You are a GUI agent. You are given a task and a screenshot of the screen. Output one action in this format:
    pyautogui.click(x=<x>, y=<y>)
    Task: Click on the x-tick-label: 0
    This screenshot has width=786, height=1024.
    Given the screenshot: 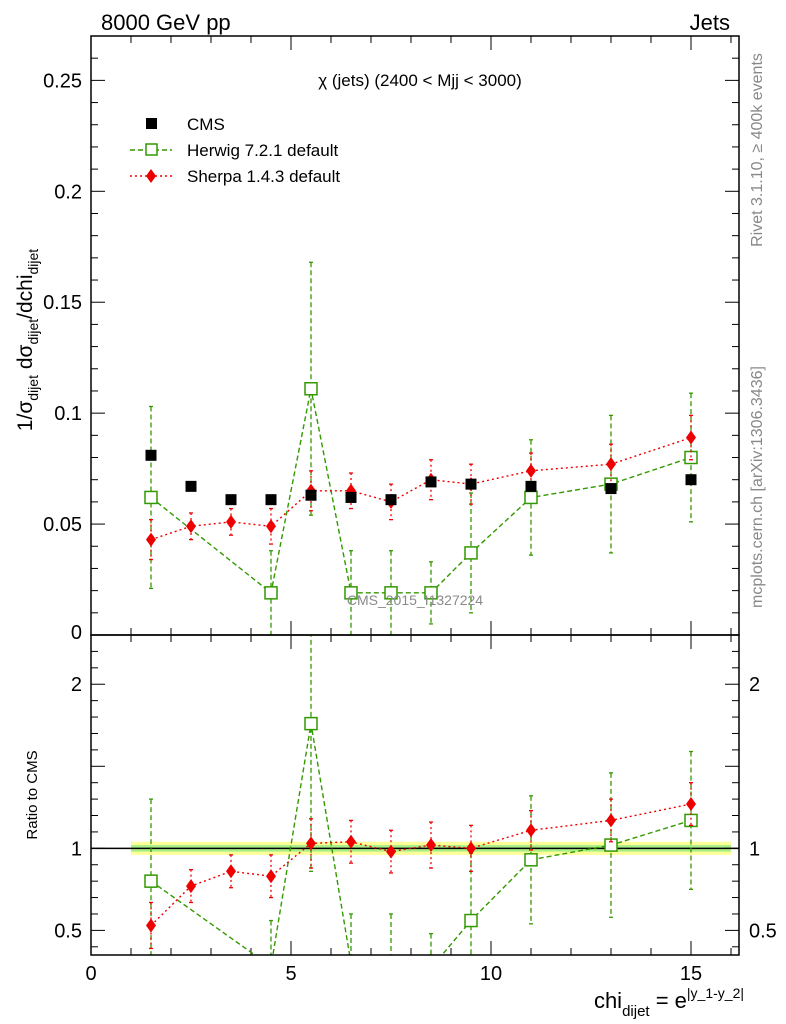 What is the action you would take?
    pyautogui.click(x=90, y=974)
    